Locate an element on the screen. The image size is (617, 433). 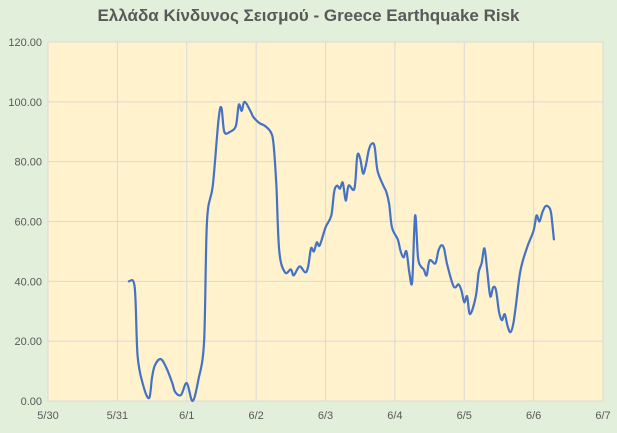
x-tick-label: 6/5 is located at coordinates (464, 416).